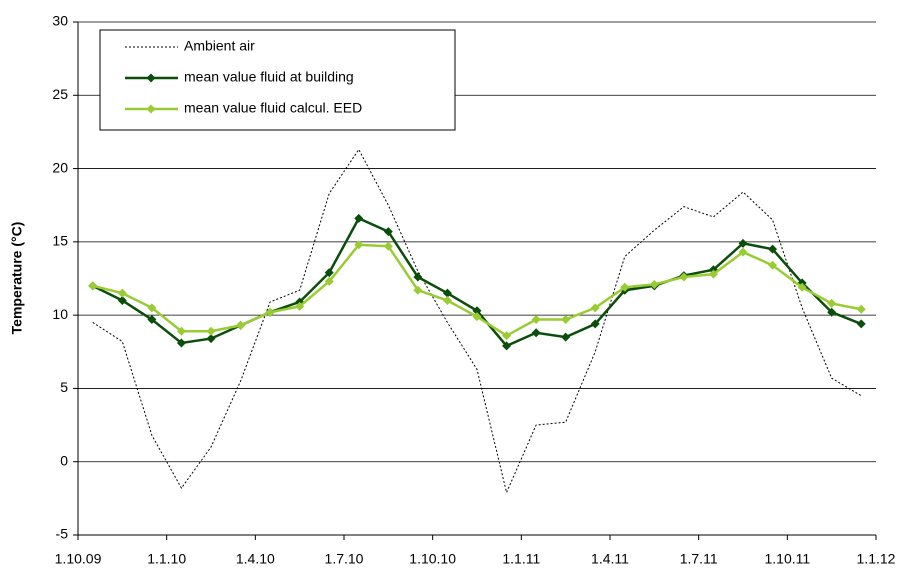 This screenshot has width=911, height=572. I want to click on x-tick-label: 1.1.11, so click(521, 559).